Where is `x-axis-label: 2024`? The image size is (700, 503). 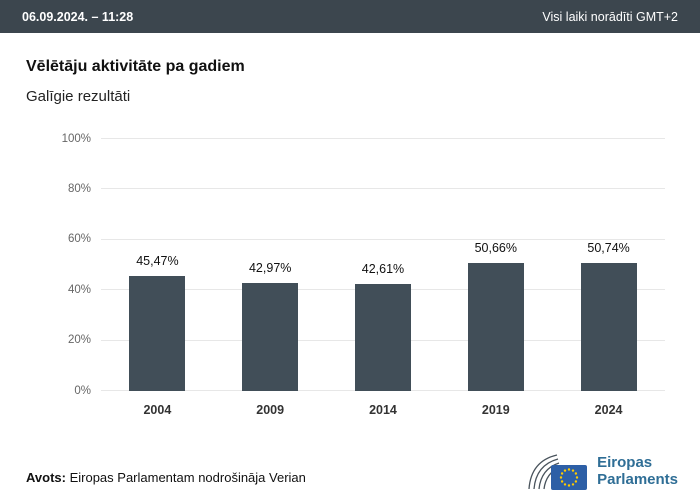 x-axis-label: 2024 is located at coordinates (608, 410).